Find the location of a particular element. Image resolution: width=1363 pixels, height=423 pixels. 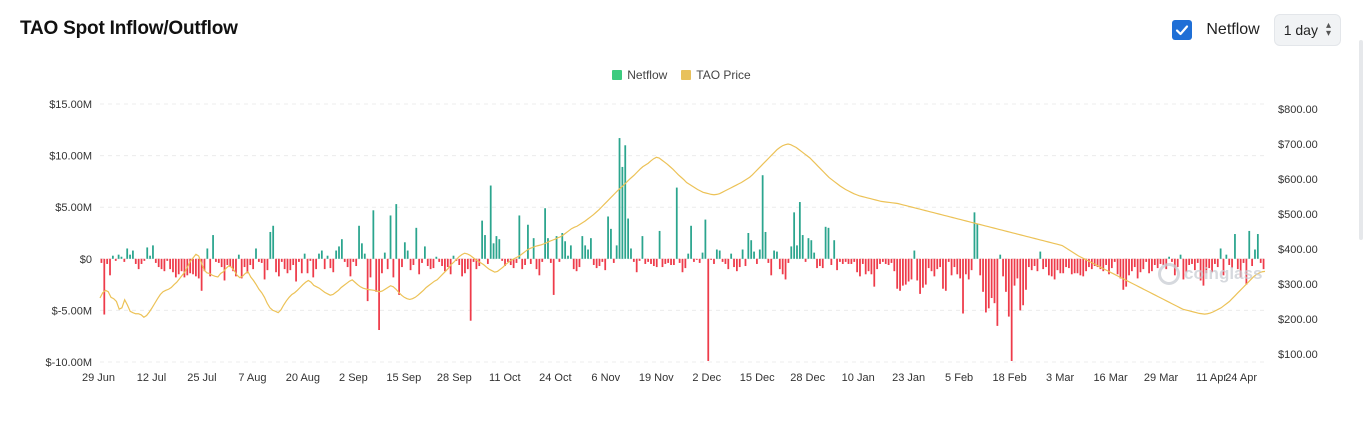

x-tick-label: 19 Nov is located at coordinates (656, 378).